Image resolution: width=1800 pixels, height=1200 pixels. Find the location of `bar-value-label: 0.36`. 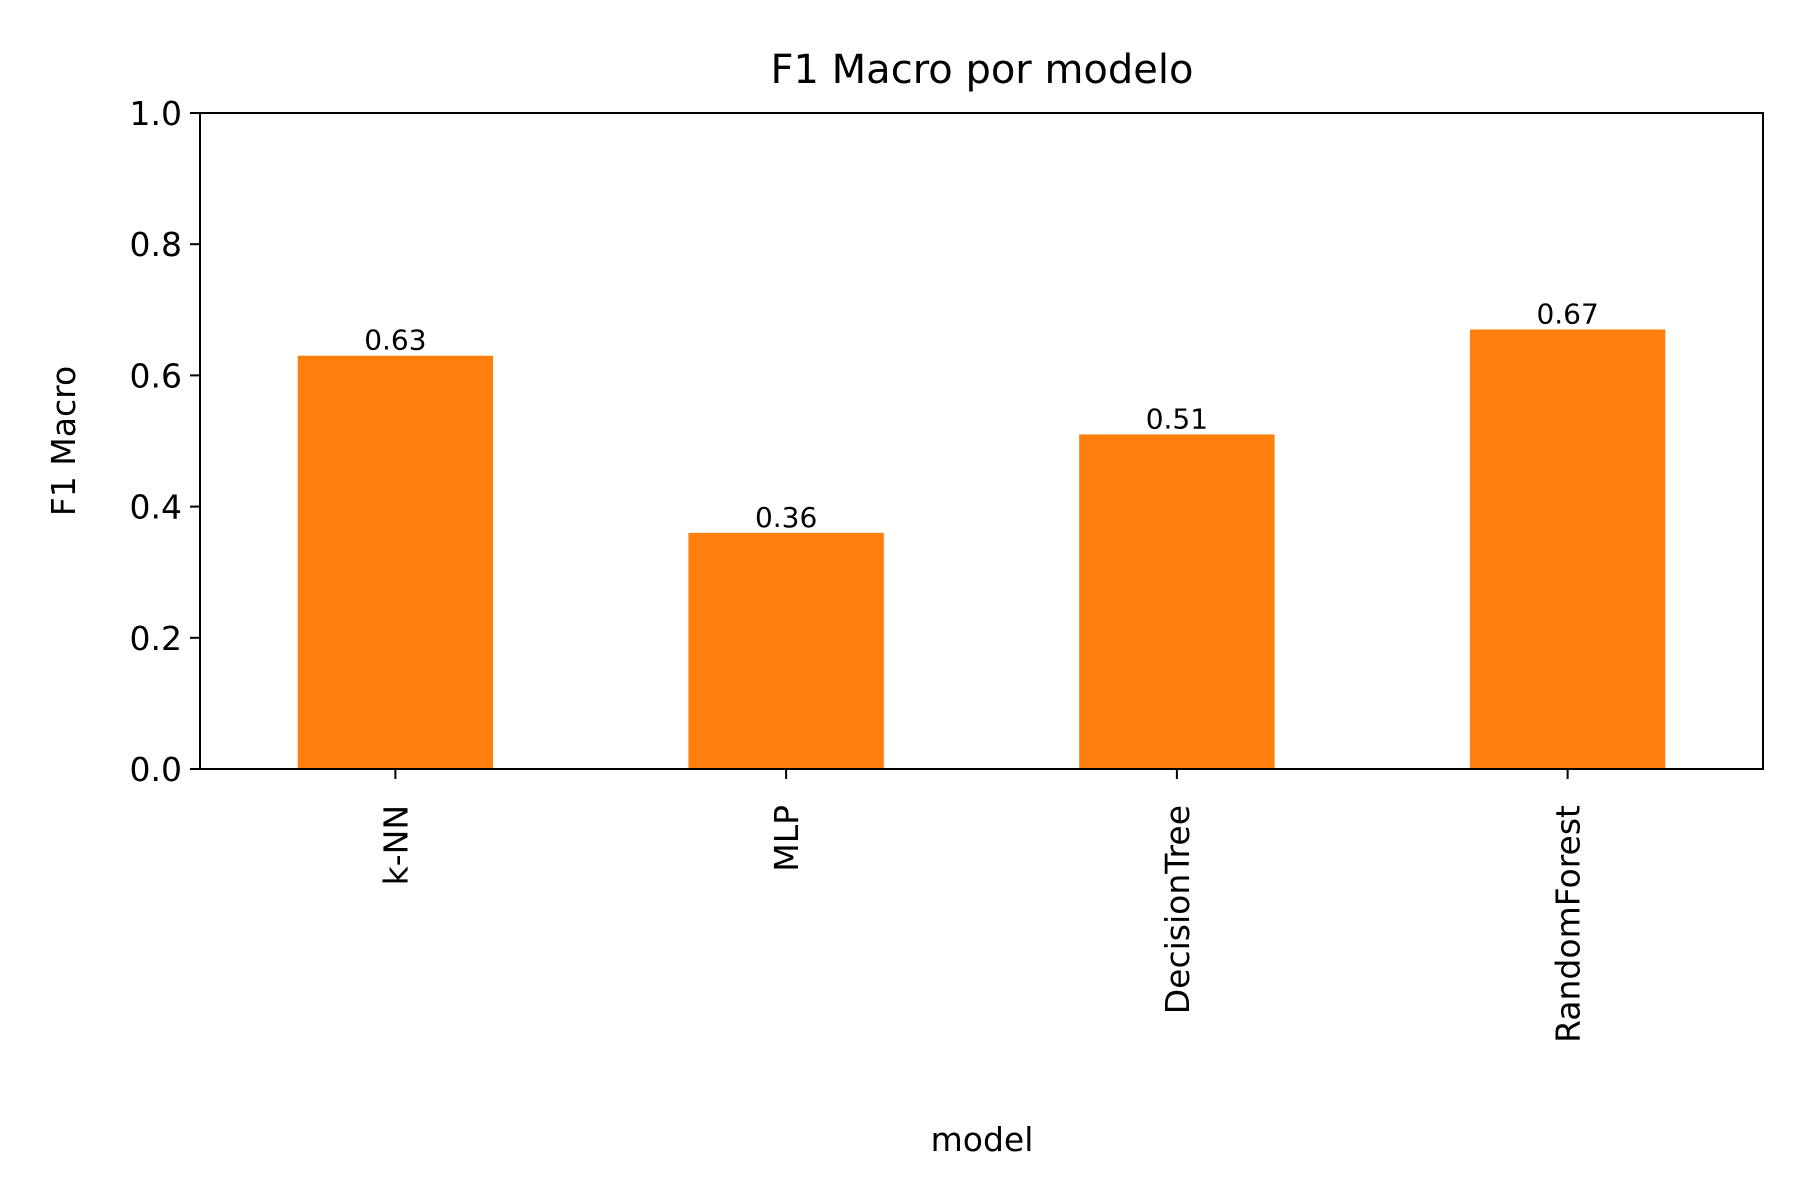

bar-value-label: 0.36 is located at coordinates (786, 517).